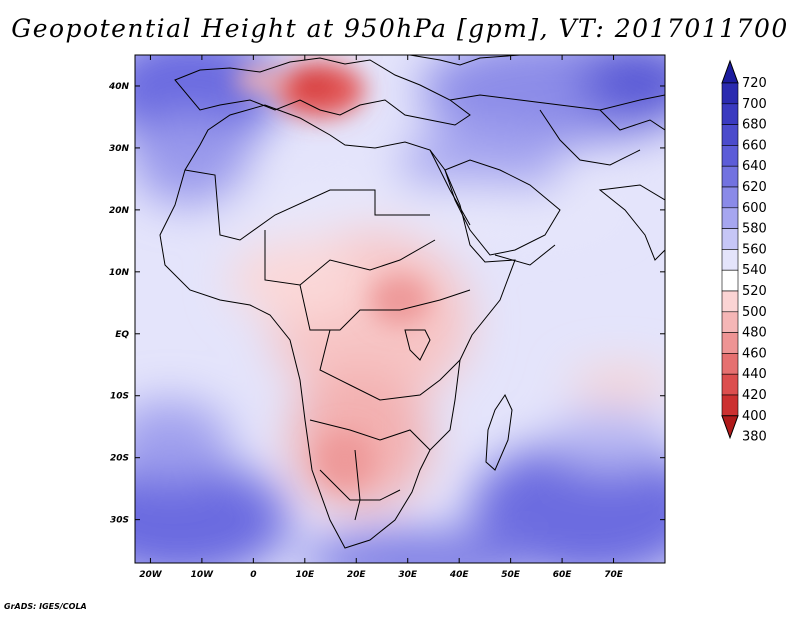 The height and width of the screenshot is (618, 800). What do you see at coordinates (119, 87) in the screenshot?
I see `lat-label: 40N` at bounding box center [119, 87].